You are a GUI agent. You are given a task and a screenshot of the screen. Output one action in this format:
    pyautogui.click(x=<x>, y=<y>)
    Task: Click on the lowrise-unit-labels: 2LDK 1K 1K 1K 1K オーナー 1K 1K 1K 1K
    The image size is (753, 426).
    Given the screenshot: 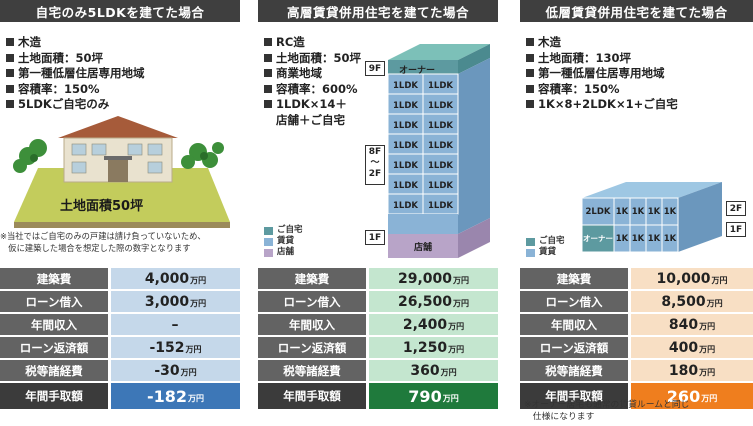 What is the action you would take?
    pyautogui.click(x=630, y=225)
    